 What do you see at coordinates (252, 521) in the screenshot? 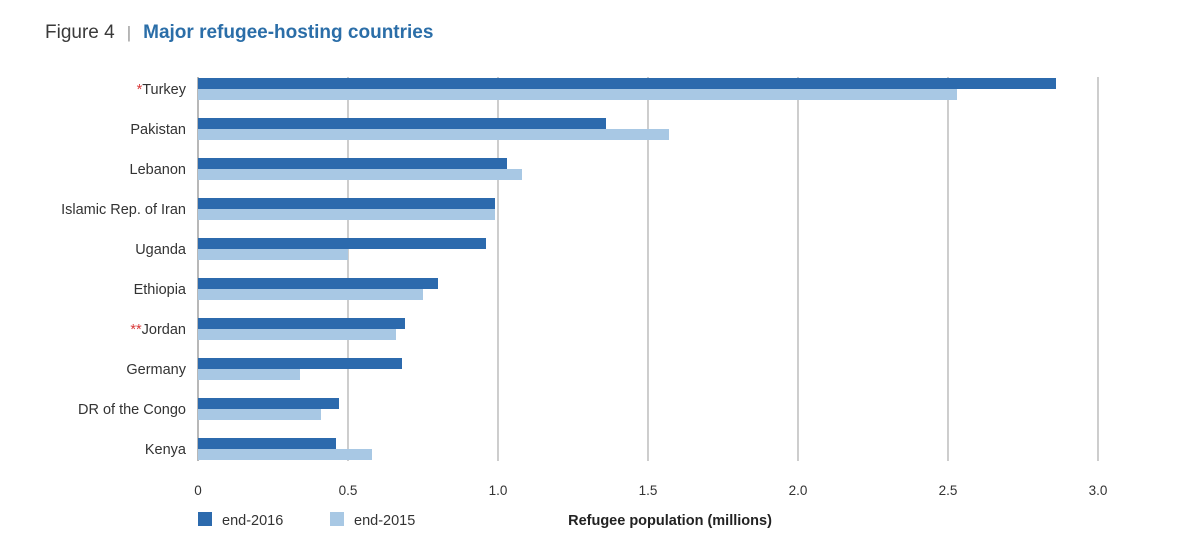
I see `legend-label: end-2016` at bounding box center [252, 521].